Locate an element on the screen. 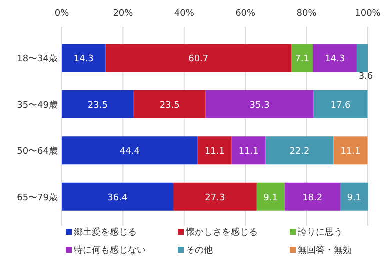  x-tick-label: 40% is located at coordinates (184, 14).